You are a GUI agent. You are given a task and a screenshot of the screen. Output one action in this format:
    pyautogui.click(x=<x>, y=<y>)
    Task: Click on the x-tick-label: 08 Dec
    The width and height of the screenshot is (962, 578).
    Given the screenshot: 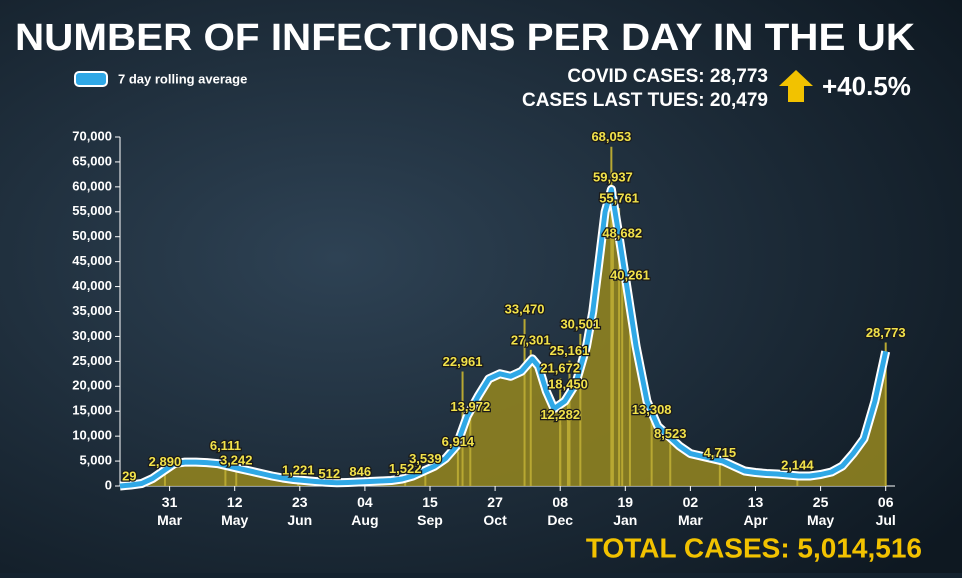 What is the action you would take?
    pyautogui.click(x=560, y=511)
    